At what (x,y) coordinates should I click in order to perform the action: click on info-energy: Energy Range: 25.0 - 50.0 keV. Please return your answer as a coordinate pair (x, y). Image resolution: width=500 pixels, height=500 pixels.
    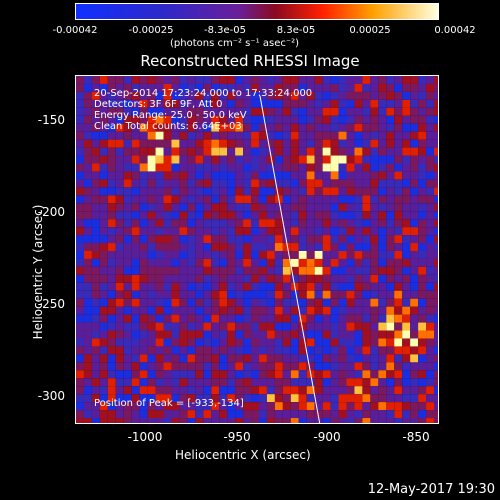
    Looking at the image, I should click on (170, 115).